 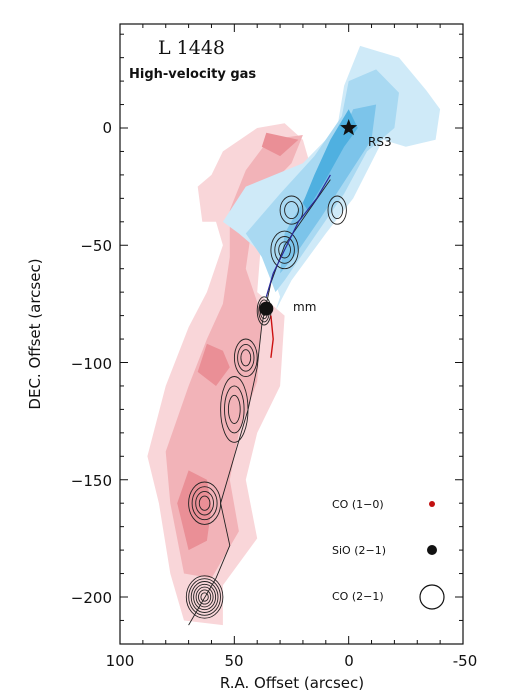 I want to click on y-tick-label-minus100: −100, so click(x=91, y=364).